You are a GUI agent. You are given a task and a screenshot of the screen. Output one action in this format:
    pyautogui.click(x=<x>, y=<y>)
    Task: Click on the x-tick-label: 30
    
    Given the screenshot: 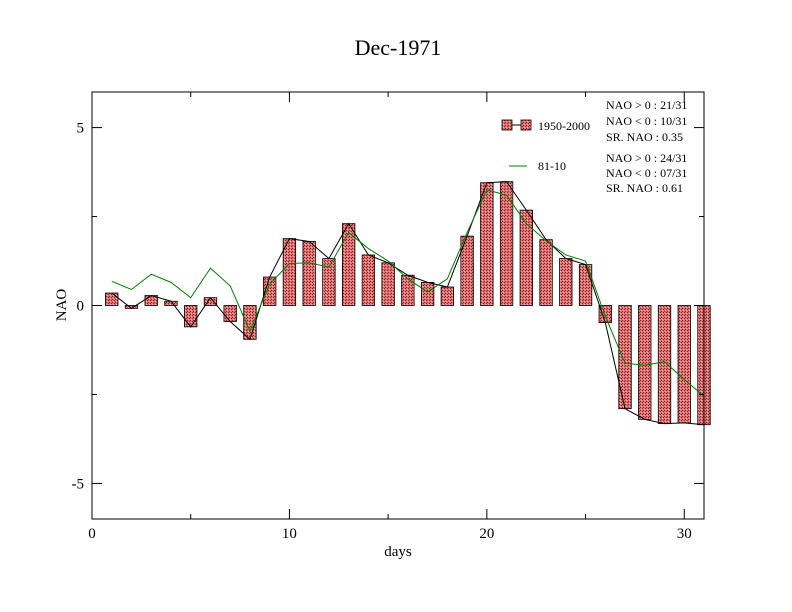 What is the action you would take?
    pyautogui.click(x=684, y=534)
    